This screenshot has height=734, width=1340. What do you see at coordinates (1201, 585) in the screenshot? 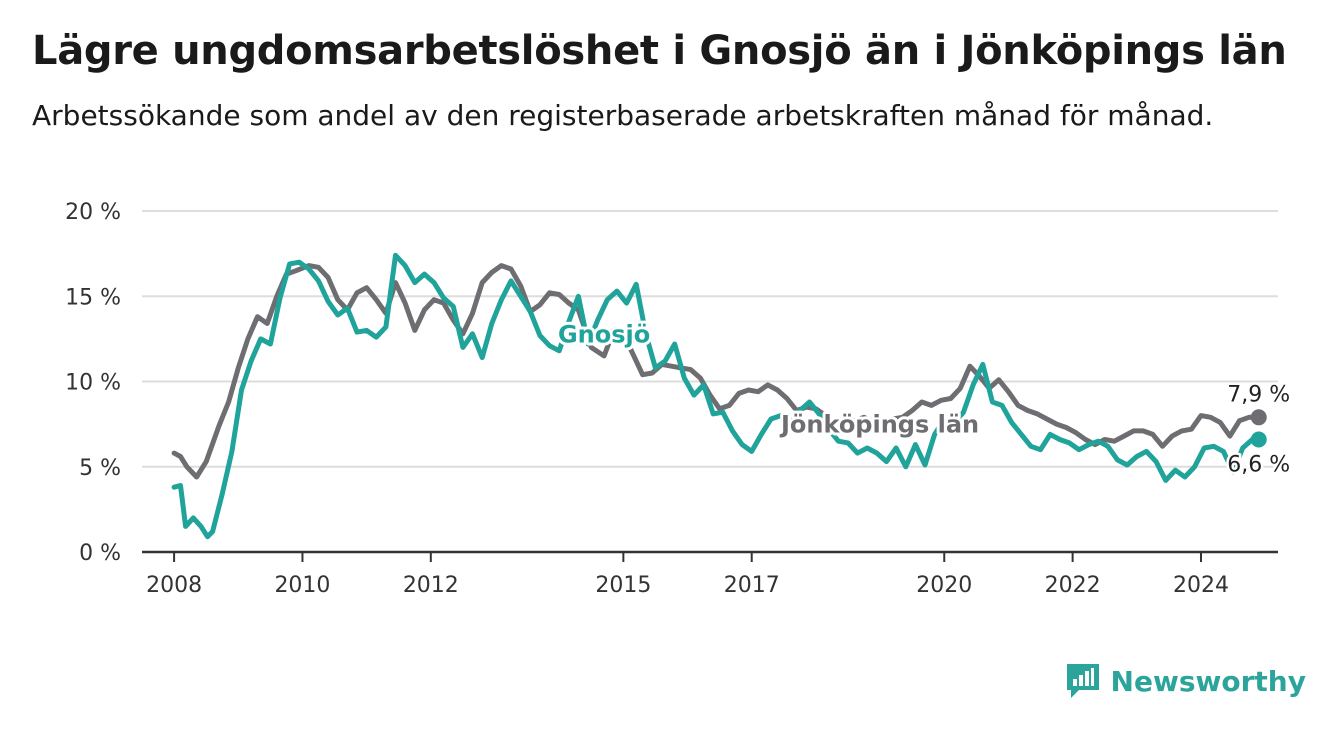
I see `x-tick-label: 2024` at bounding box center [1201, 585].